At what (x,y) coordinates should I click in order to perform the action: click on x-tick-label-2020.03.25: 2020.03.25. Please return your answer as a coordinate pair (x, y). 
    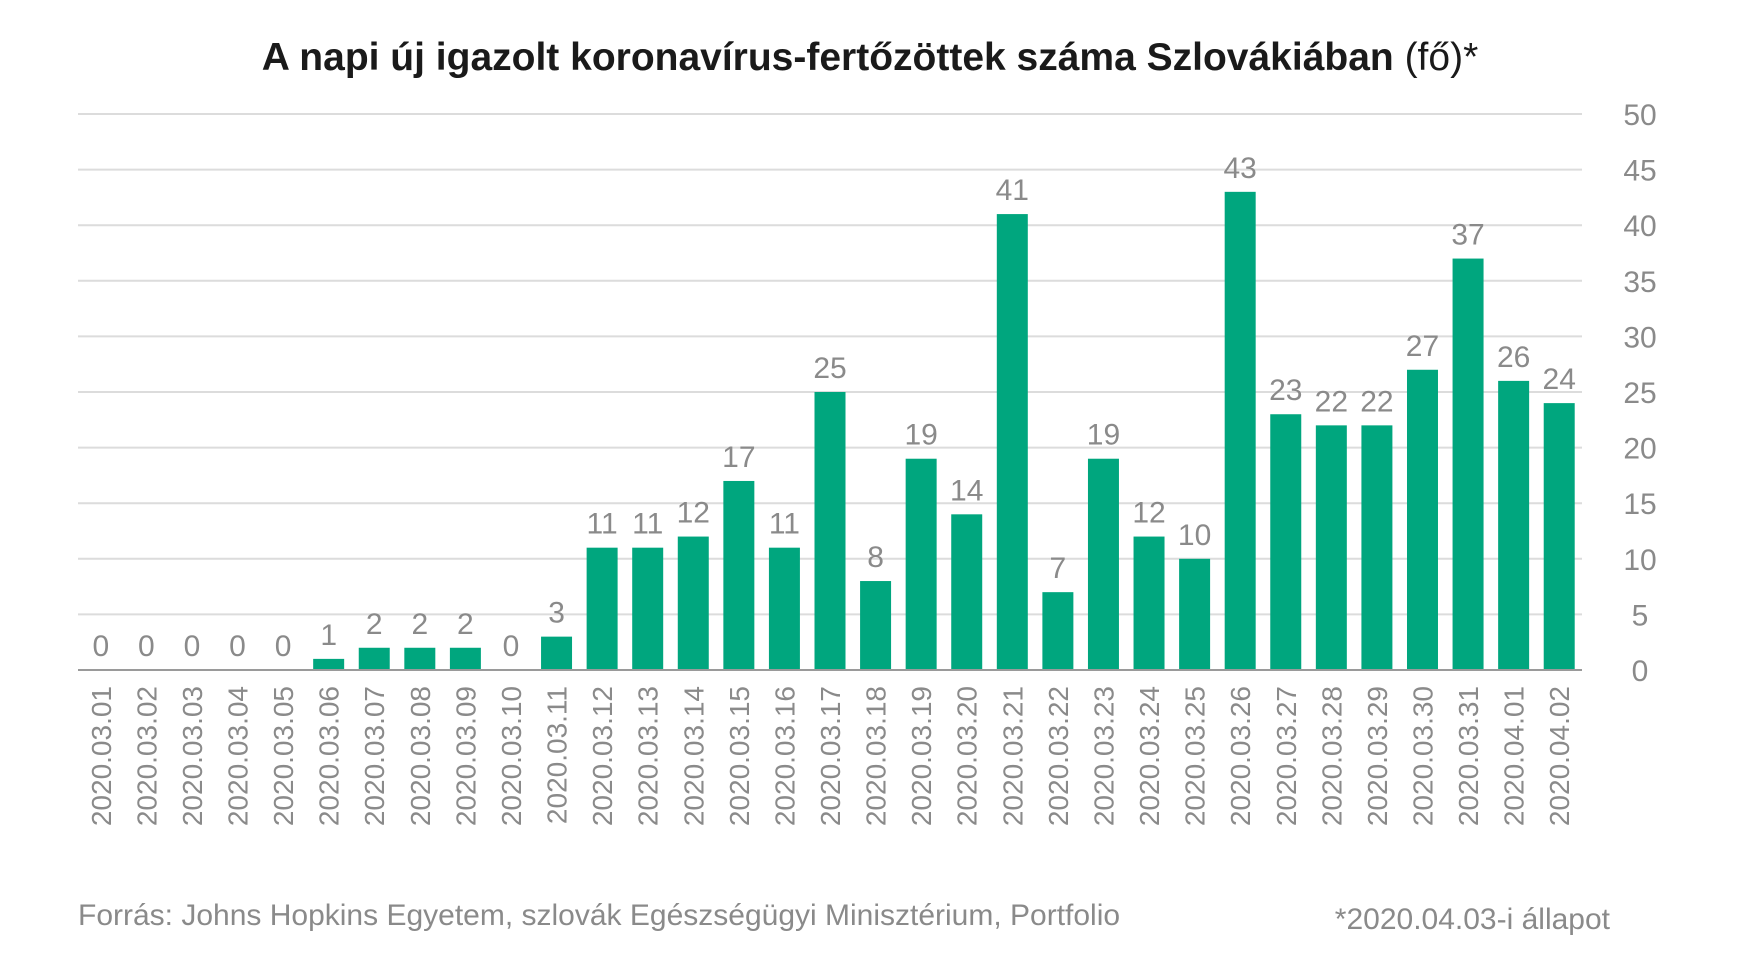
    Looking at the image, I should click on (1195, 756).